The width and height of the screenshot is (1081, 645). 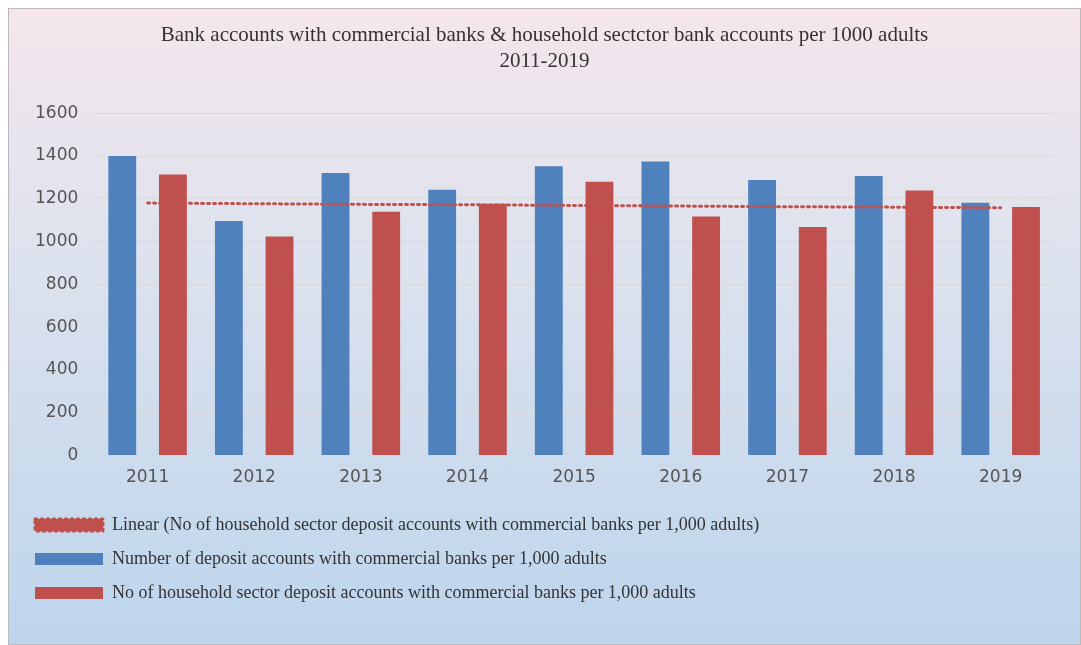 What do you see at coordinates (62, 368) in the screenshot?
I see `y-tick-label: 400` at bounding box center [62, 368].